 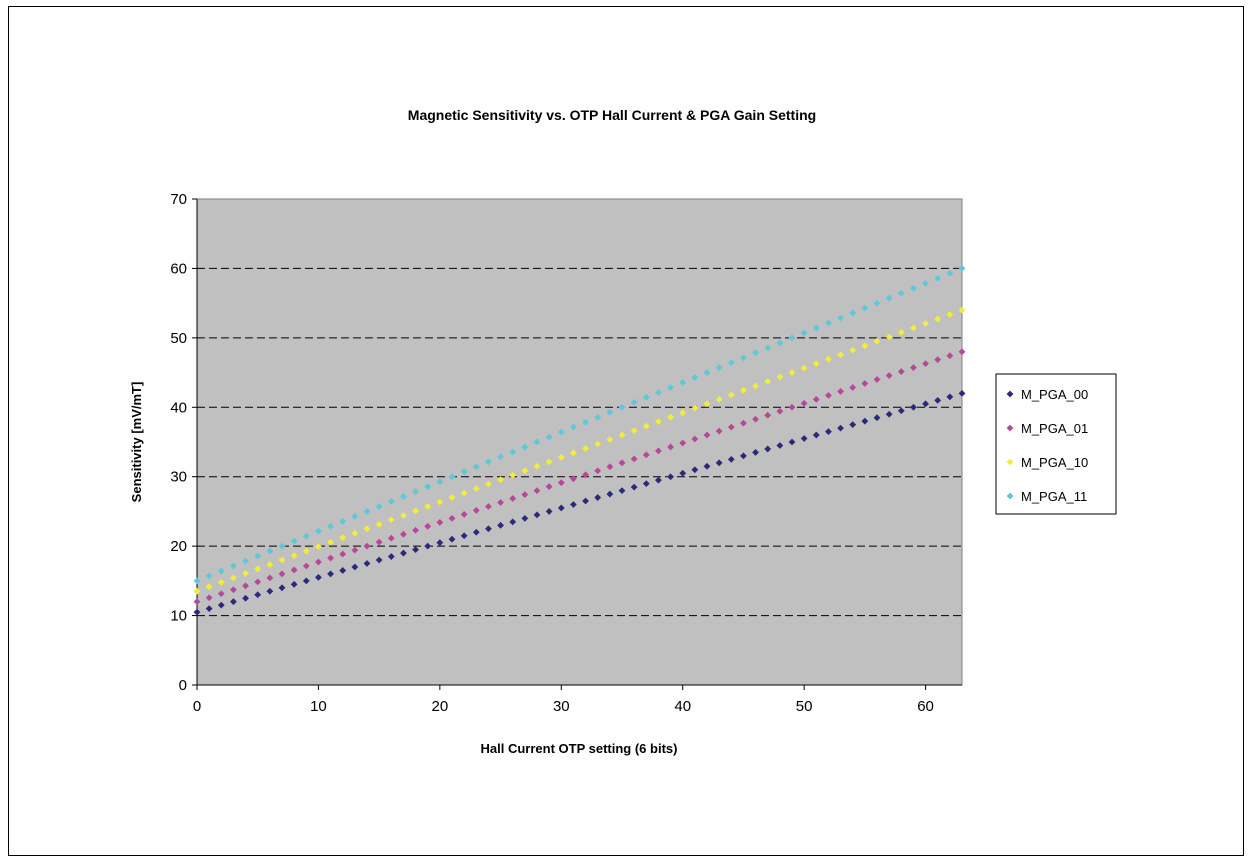 I want to click on x-tick-label: 40, so click(x=682, y=706).